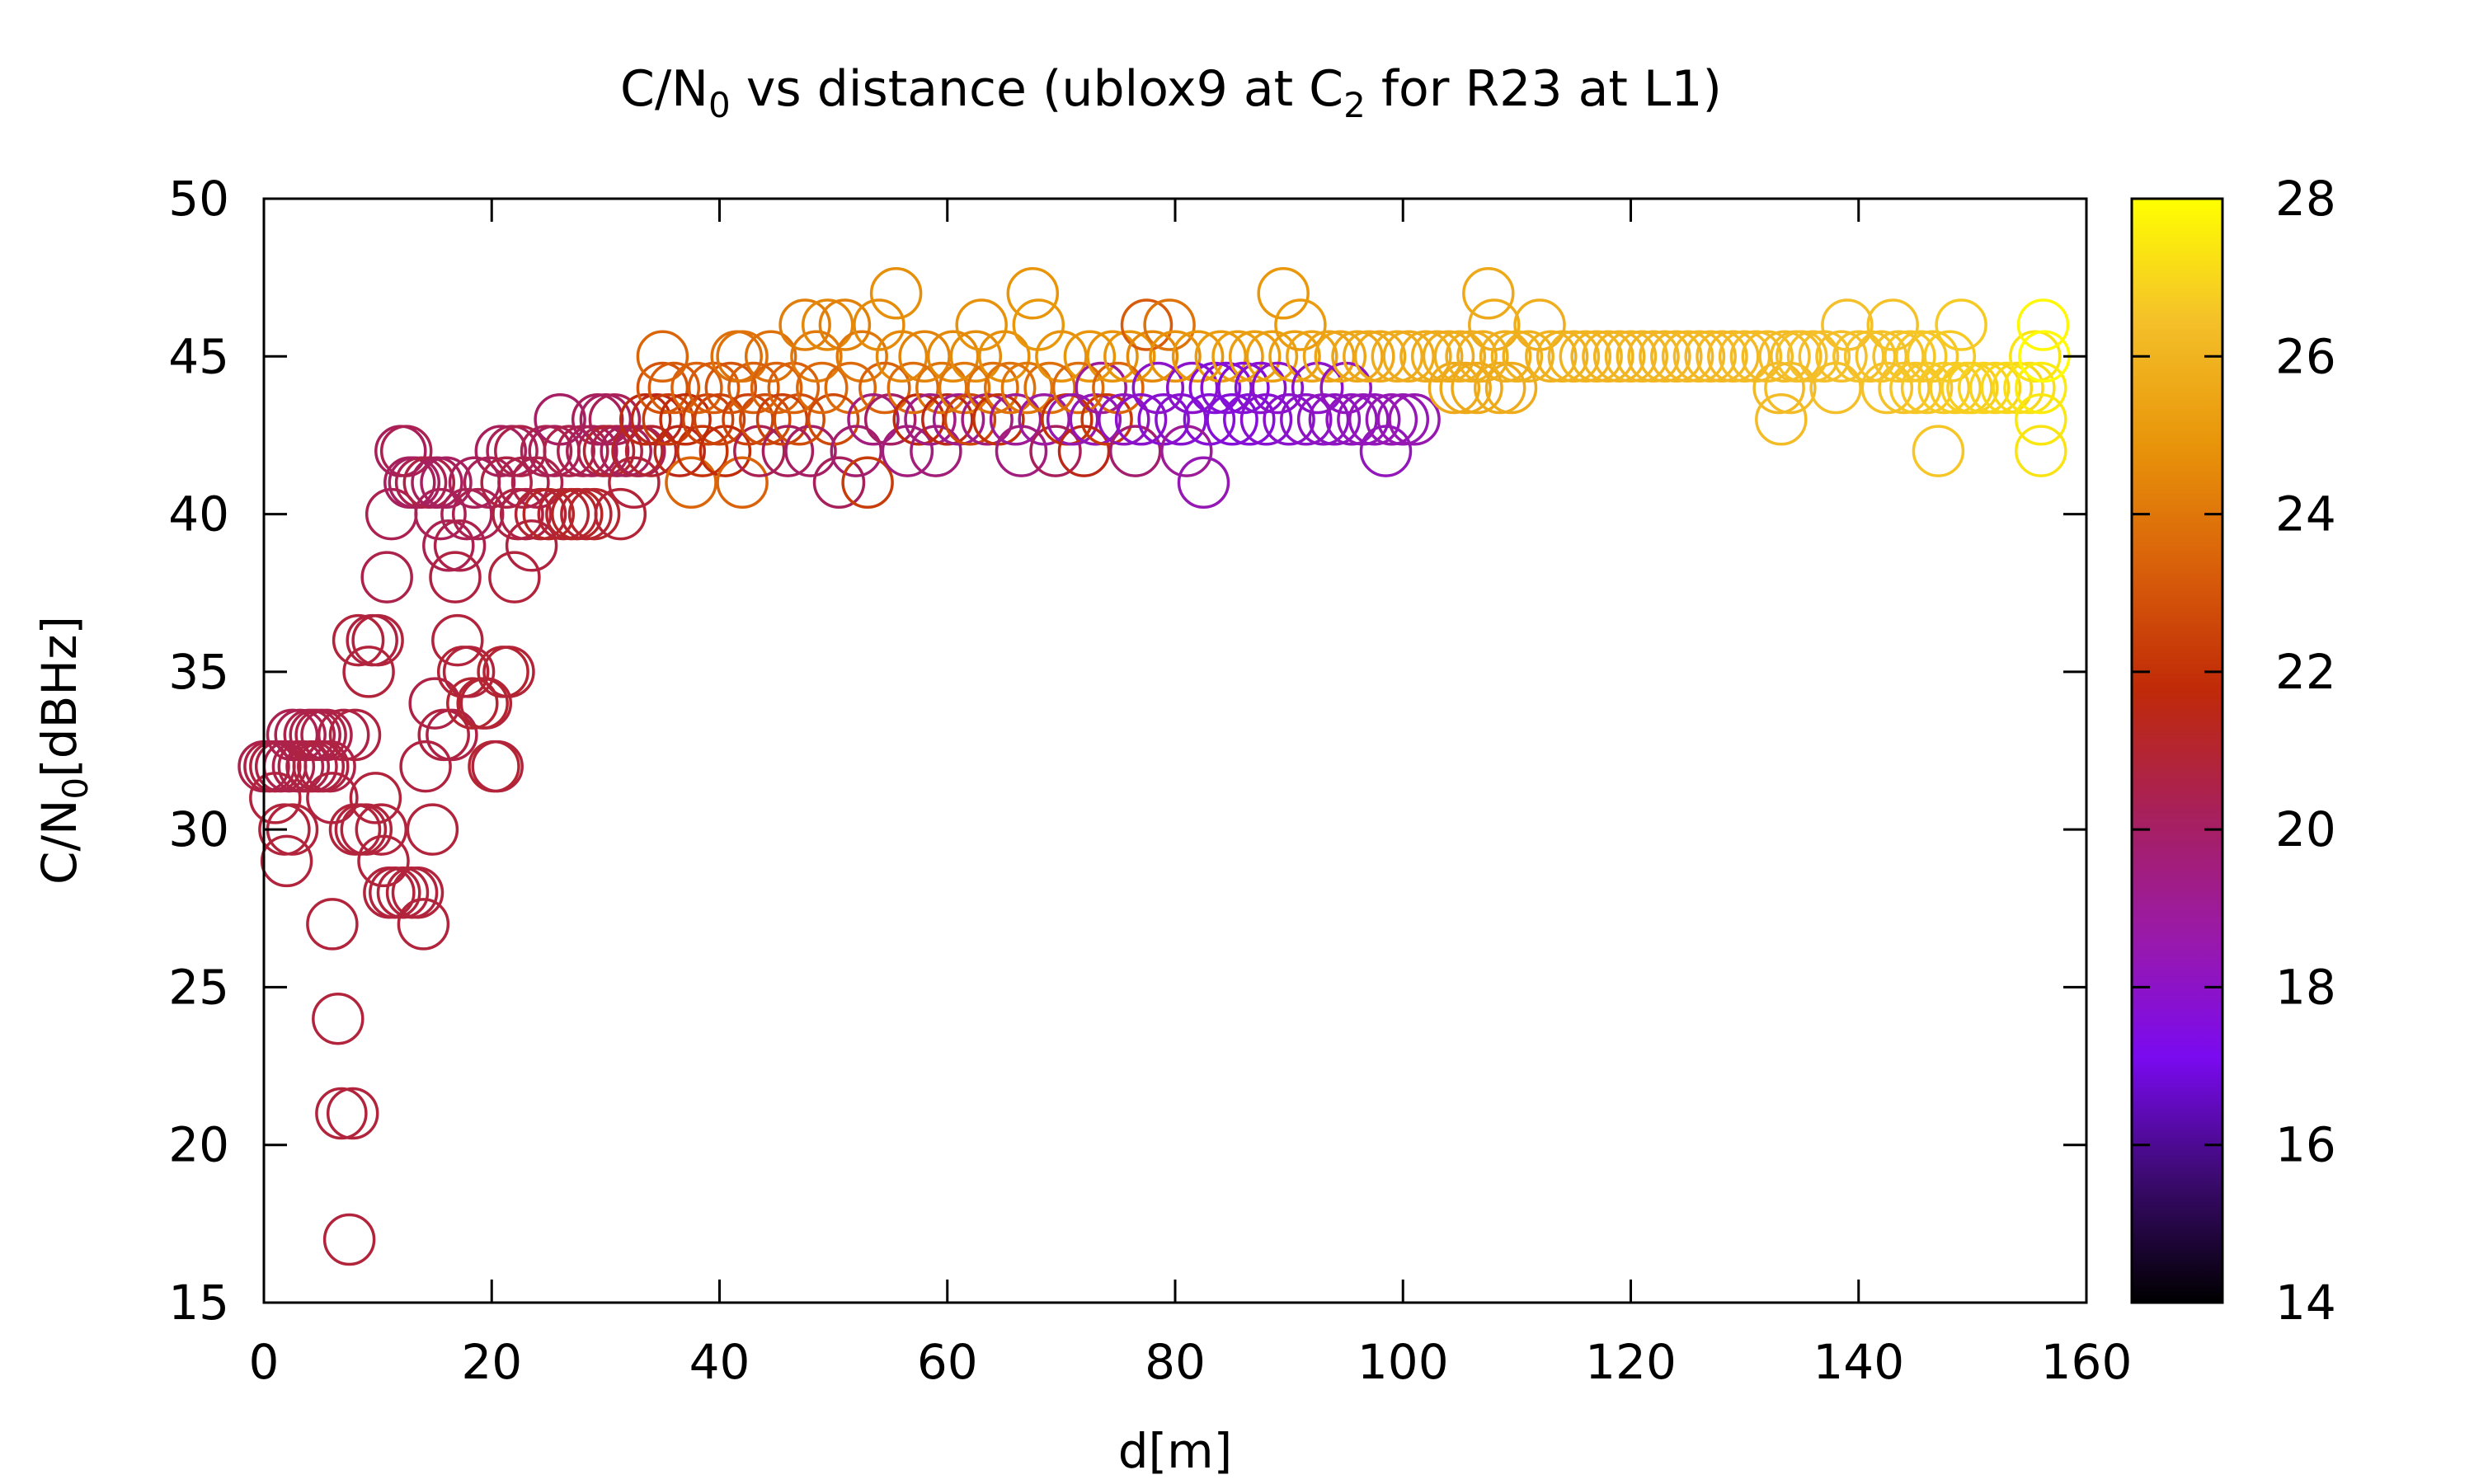 The width and height of the screenshot is (2474, 1484). What do you see at coordinates (719, 1362) in the screenshot?
I see `x-tick-label: 40` at bounding box center [719, 1362].